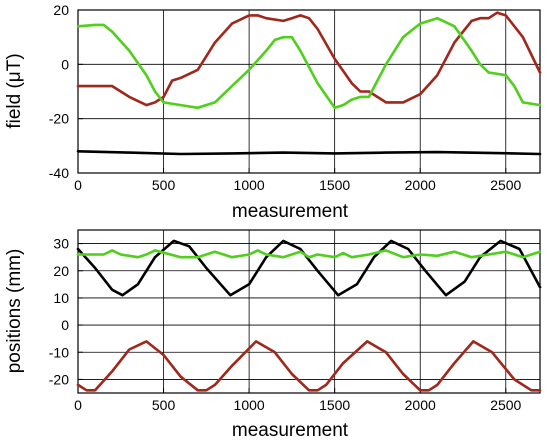 Image resolution: width=550 pixels, height=441 pixels. What do you see at coordinates (249, 185) in the screenshot?
I see `field-x-tick-label: 1000` at bounding box center [249, 185].